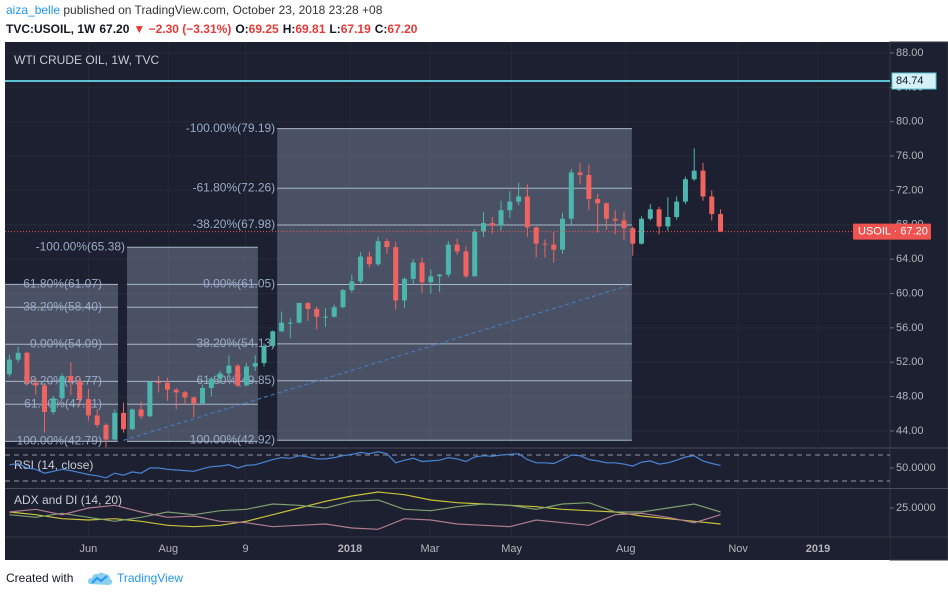 Image resolution: width=948 pixels, height=597 pixels. I want to click on fib-label: 0.00%(61.05), so click(239, 284).